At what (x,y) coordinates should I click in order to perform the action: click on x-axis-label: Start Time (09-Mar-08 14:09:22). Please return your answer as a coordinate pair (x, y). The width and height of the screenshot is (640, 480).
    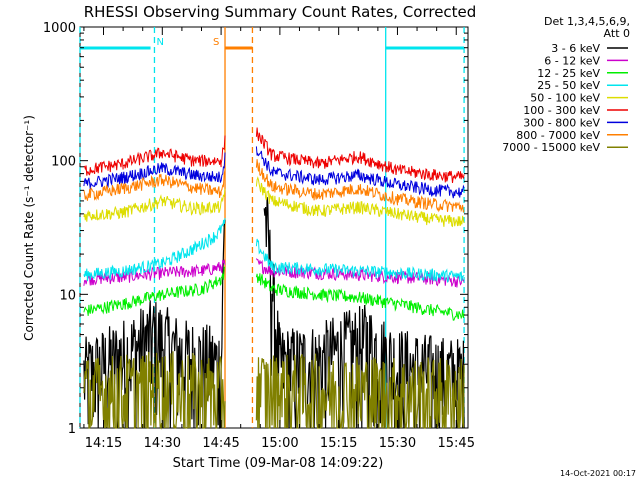
    Looking at the image, I should click on (278, 463).